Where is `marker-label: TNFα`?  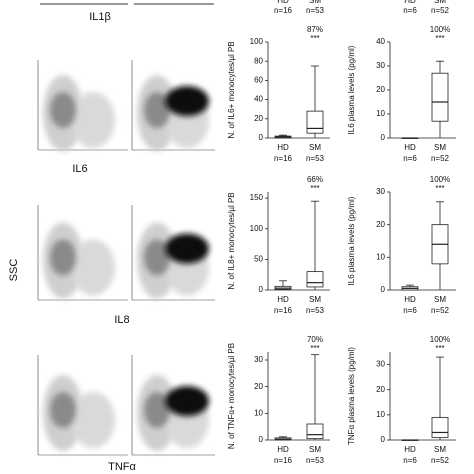 marker-label: TNFα is located at coordinates (122, 467).